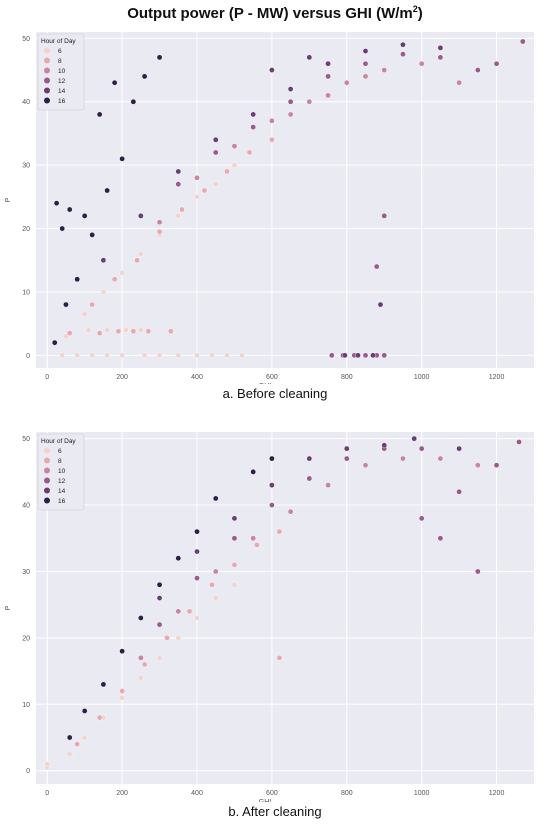 This screenshot has height=824, width=550. What do you see at coordinates (275, 13) in the screenshot?
I see `figure-title: Output power (P - MW) versus GHI (W/m2)` at bounding box center [275, 13].